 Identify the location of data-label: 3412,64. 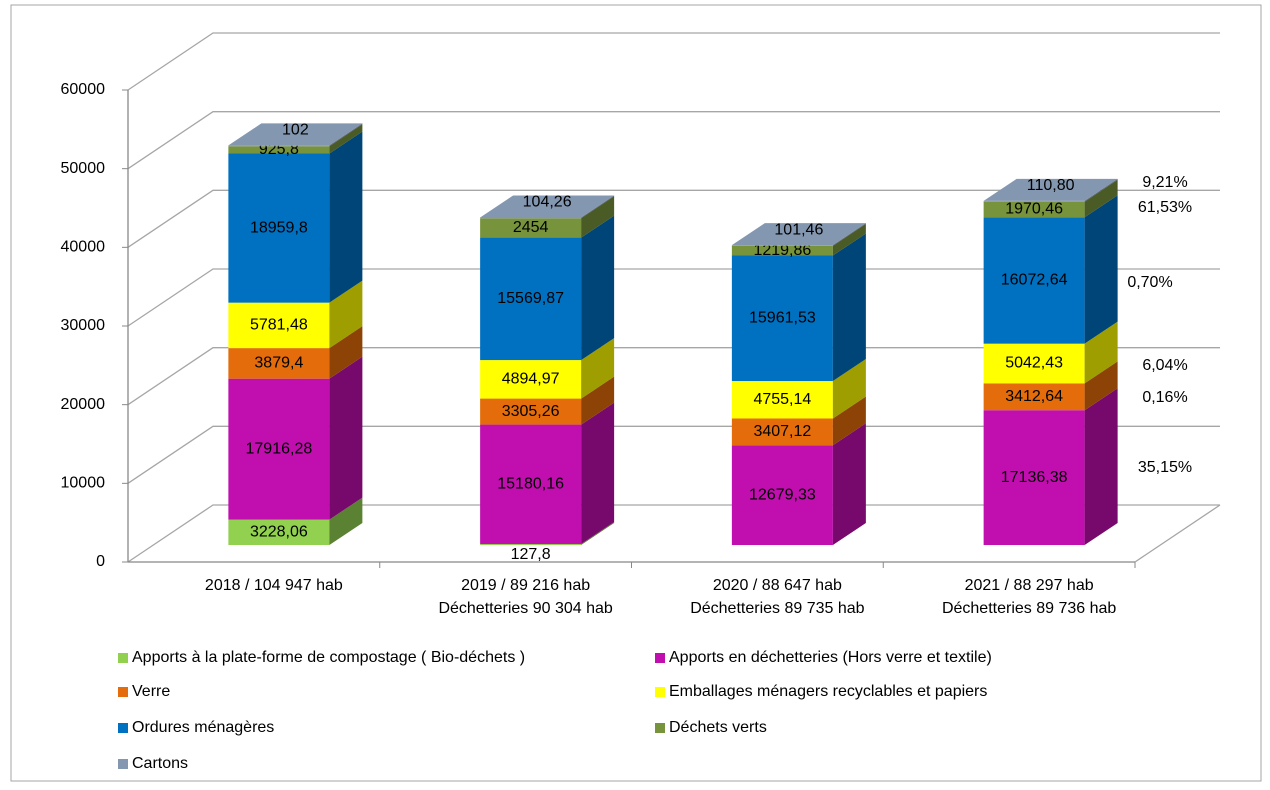
(1034, 396).